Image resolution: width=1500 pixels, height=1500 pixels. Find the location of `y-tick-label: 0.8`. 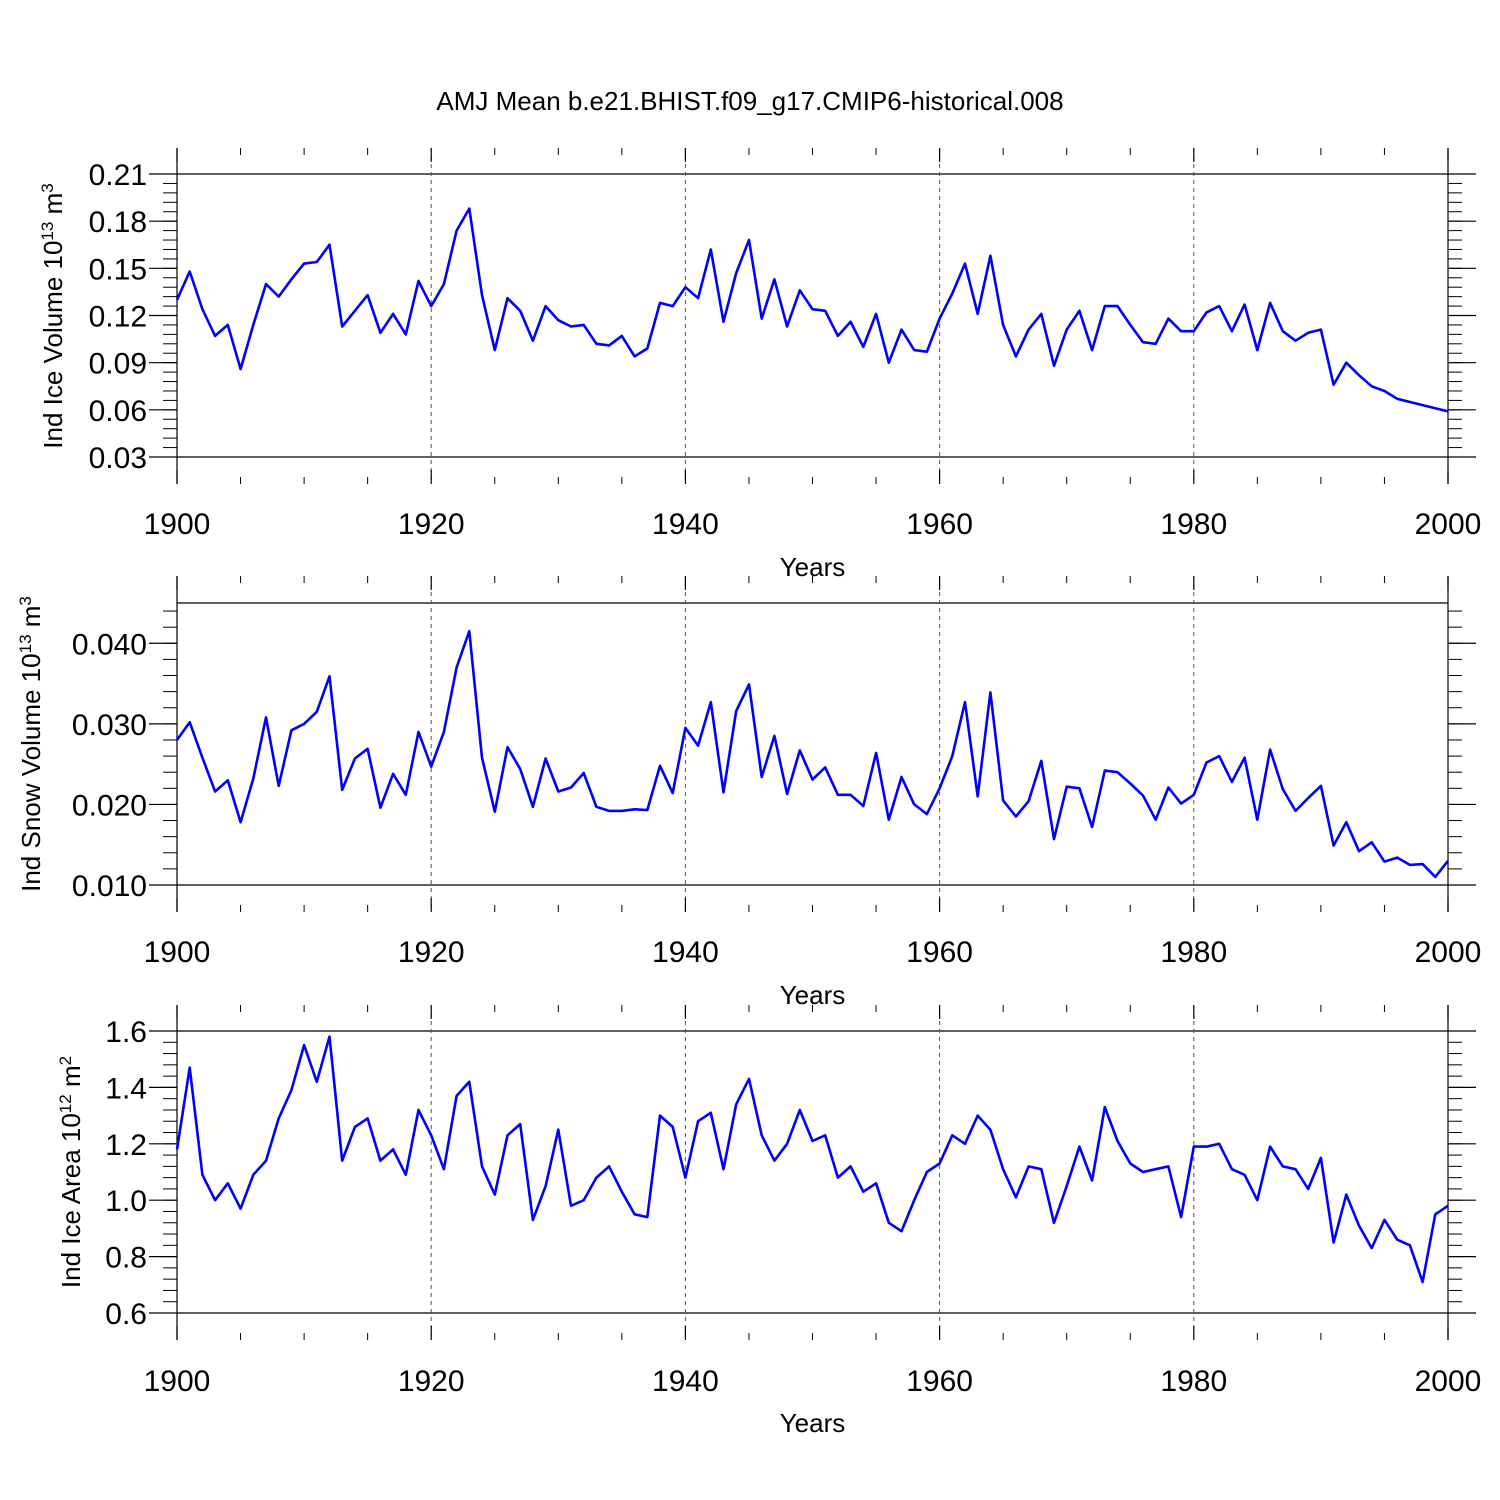

y-tick-label: 0.8 is located at coordinates (126, 1258).